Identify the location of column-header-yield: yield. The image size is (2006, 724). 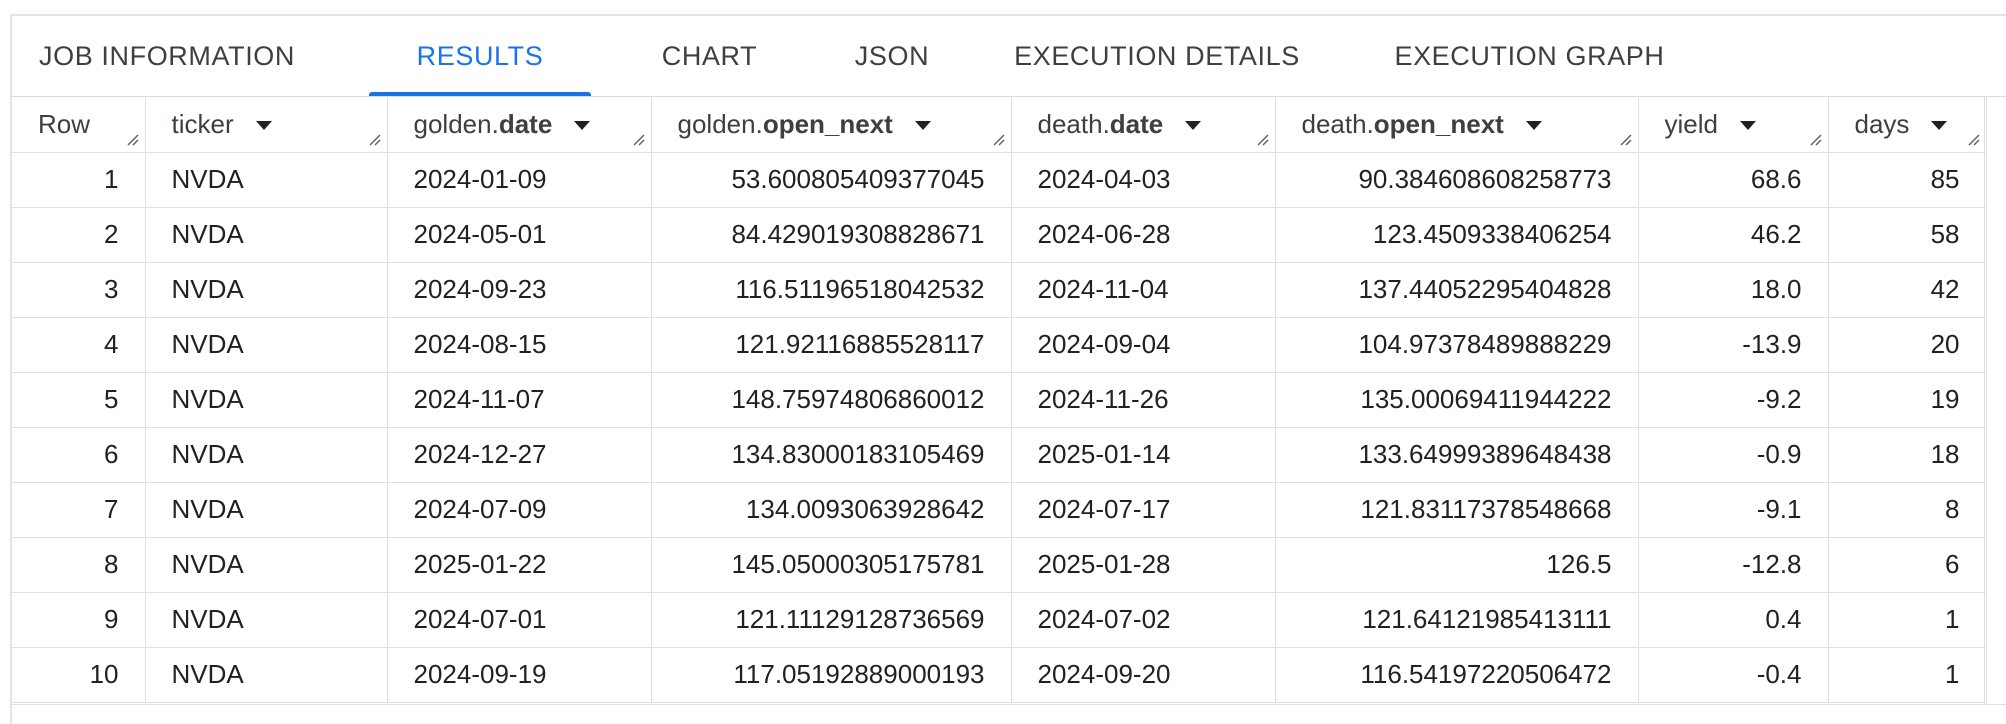
(1733, 125).